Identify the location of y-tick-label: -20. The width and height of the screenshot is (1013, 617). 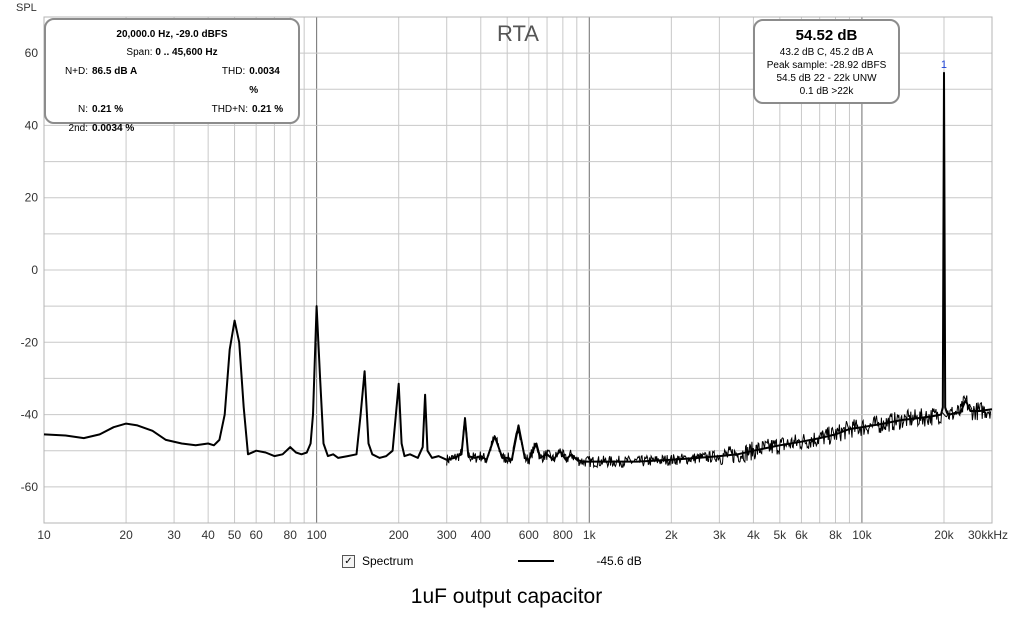
(30, 342).